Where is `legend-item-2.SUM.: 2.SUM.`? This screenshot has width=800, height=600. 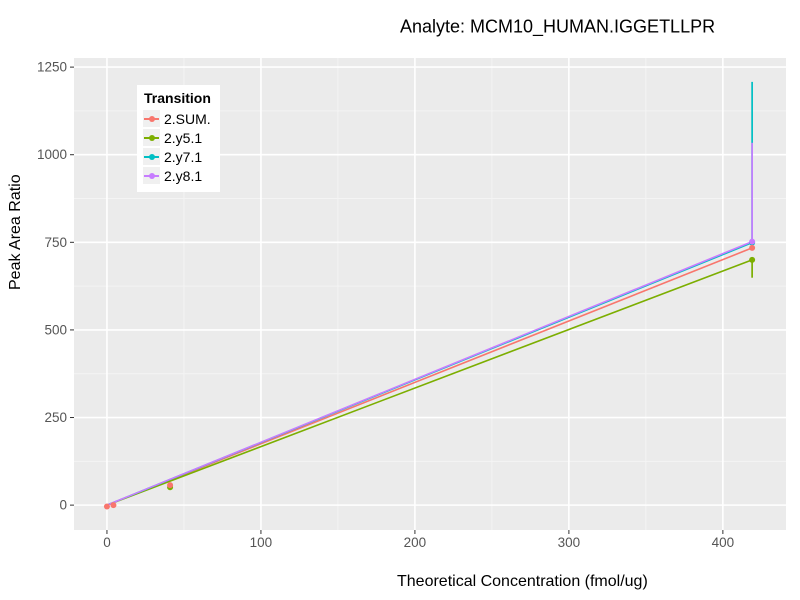 legend-item-2.SUM.: 2.SUM. is located at coordinates (177, 118).